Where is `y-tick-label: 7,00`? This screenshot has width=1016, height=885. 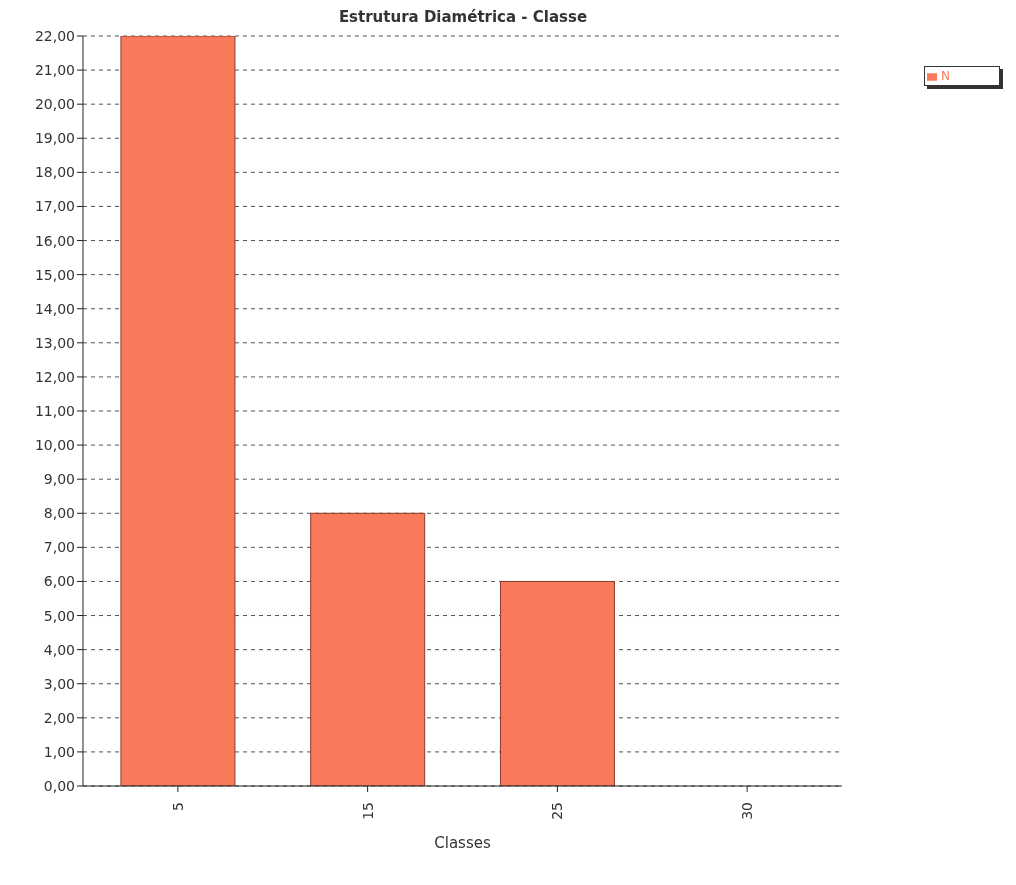 y-tick-label: 7,00 is located at coordinates (59, 547).